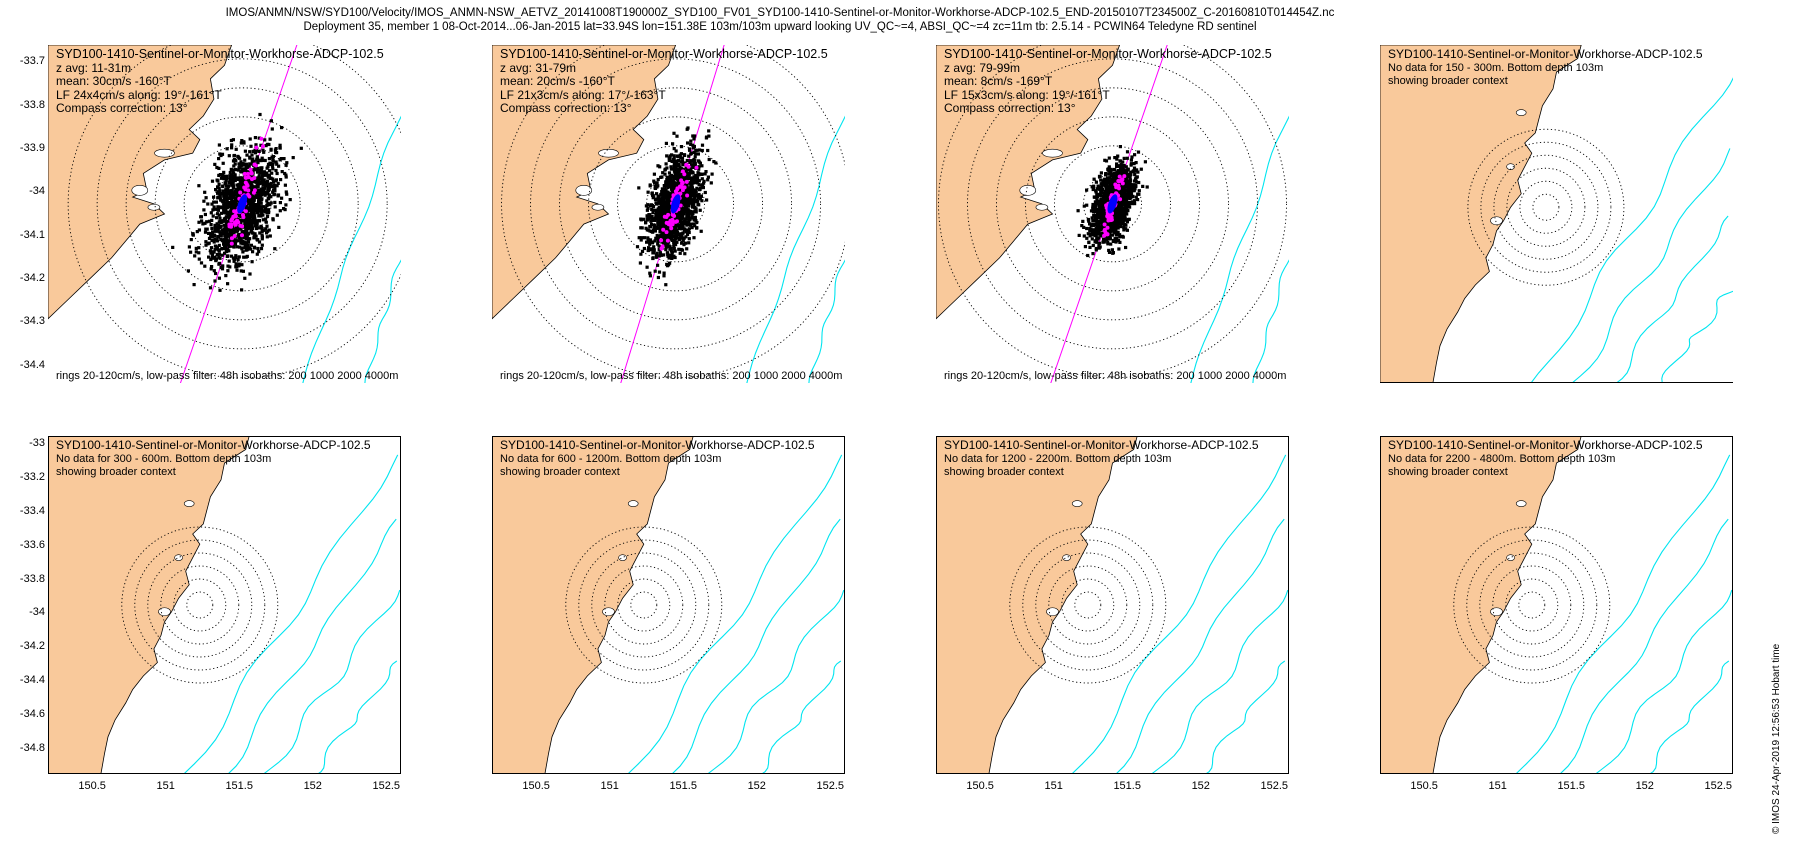 The width and height of the screenshot is (1800, 850). Describe the element at coordinates (1624, 614) in the screenshot. I see `isobath-lines` at that location.